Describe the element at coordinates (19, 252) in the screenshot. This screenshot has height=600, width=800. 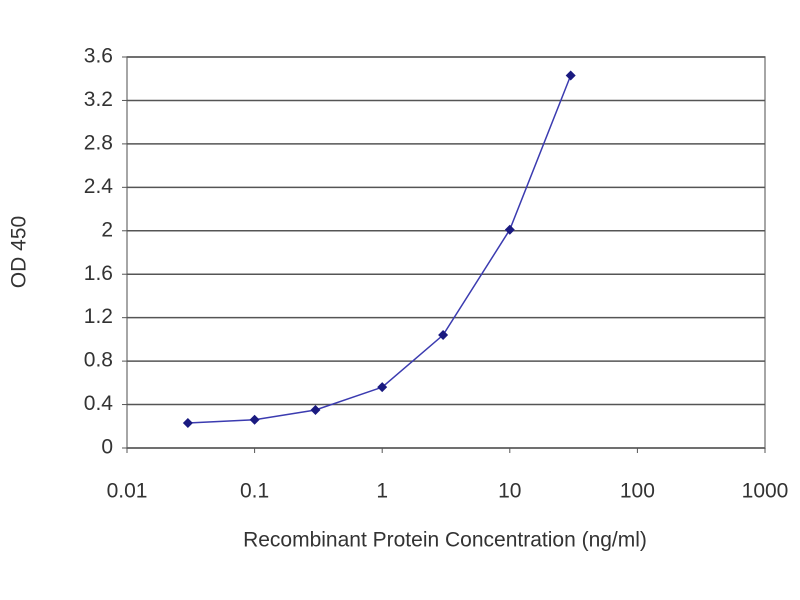
I see `y-axis-title: OD 450` at that location.